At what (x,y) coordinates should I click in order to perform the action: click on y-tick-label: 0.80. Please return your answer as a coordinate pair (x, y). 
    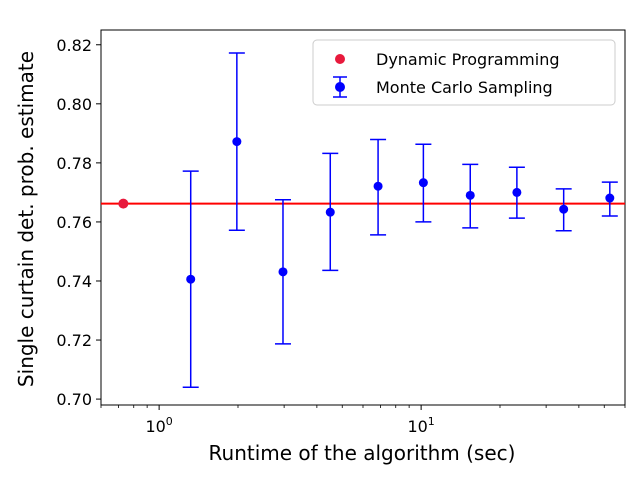
    Looking at the image, I should click on (74, 104).